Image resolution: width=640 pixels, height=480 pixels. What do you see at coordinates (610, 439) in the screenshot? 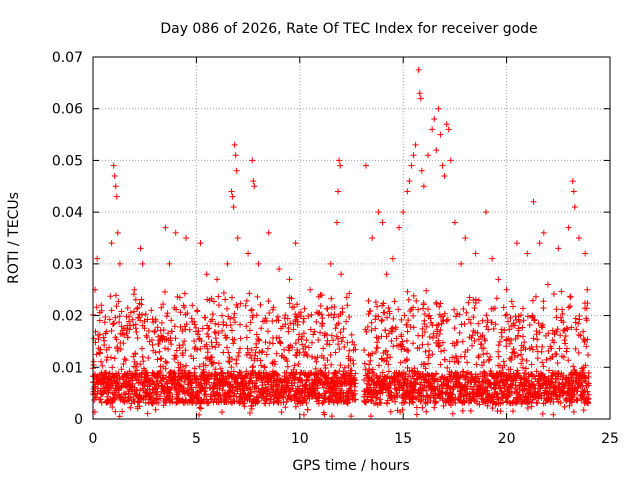
I see `x-tick-label: 25` at bounding box center [610, 439].